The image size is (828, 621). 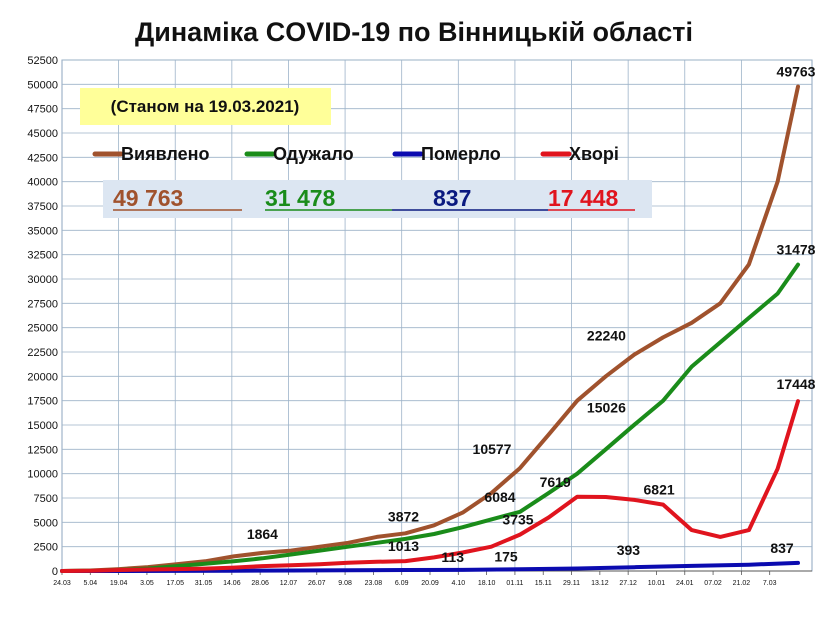 I want to click on data-label: 175, so click(x=506, y=556).